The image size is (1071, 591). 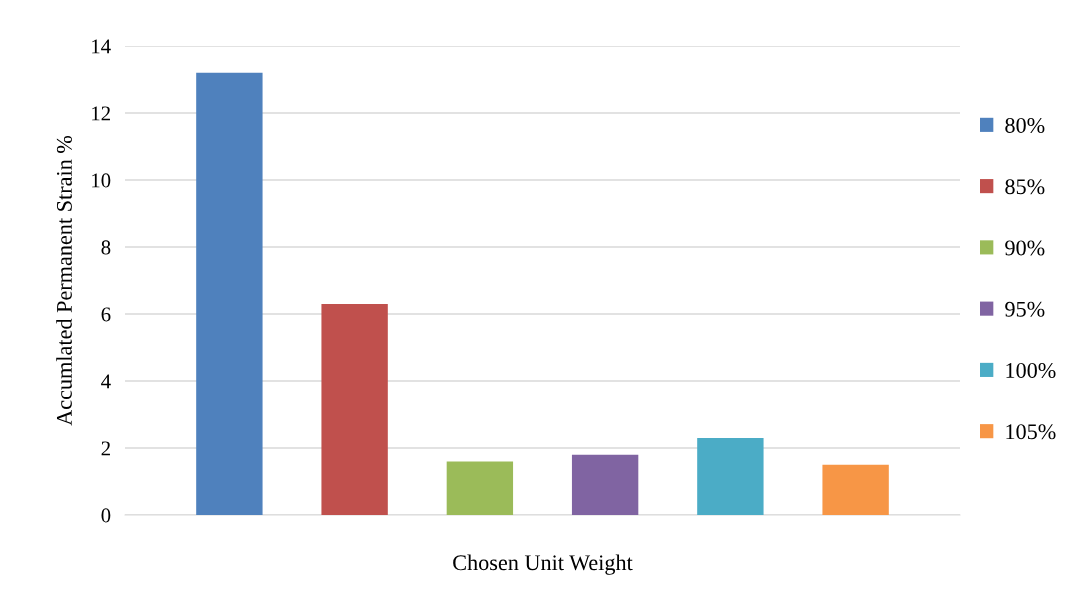 What do you see at coordinates (543, 564) in the screenshot?
I see `x-axis-title: Chosen Unit Weight` at bounding box center [543, 564].